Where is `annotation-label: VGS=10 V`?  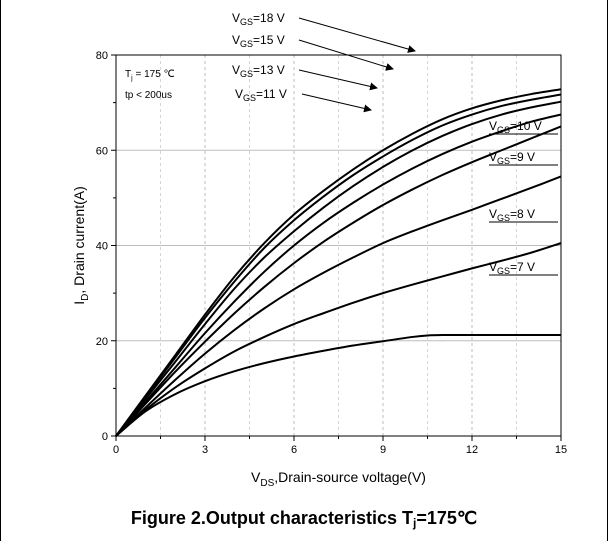 annotation-label: VGS=10 V is located at coordinates (515, 127).